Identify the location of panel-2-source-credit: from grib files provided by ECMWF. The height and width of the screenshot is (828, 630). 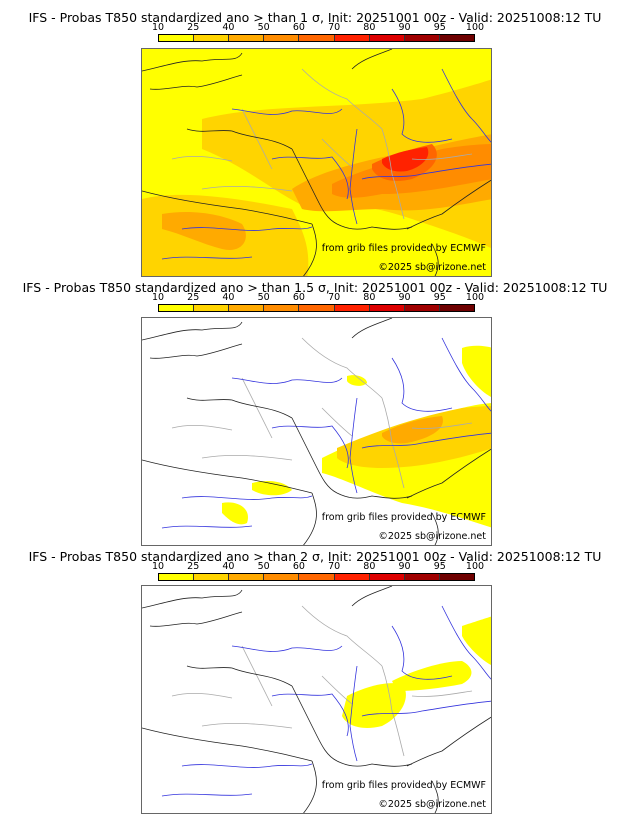
(403, 517).